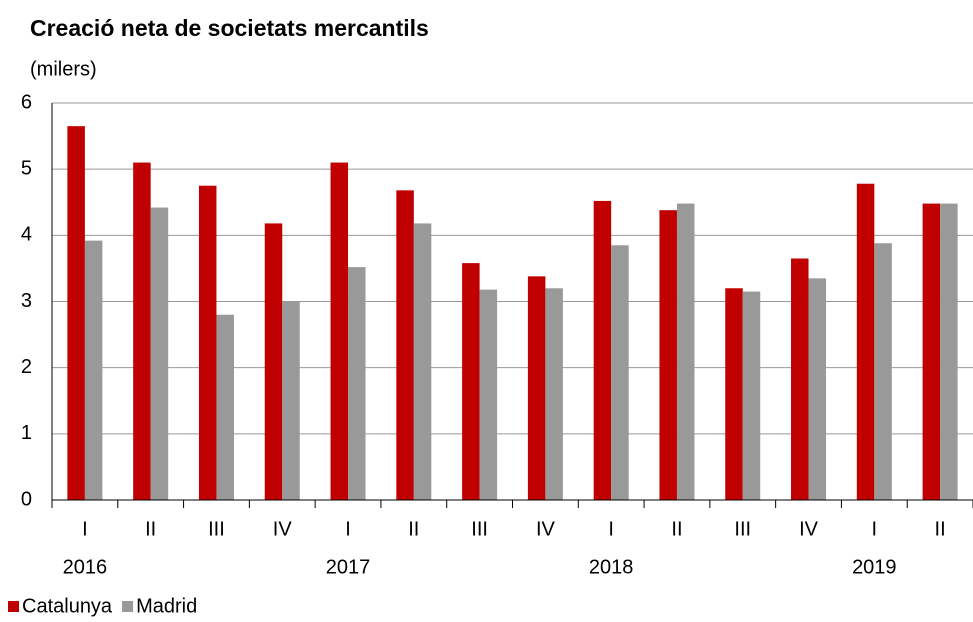 The image size is (973, 622). Describe the element at coordinates (26, 367) in the screenshot. I see `y-tick-label: 2` at that location.